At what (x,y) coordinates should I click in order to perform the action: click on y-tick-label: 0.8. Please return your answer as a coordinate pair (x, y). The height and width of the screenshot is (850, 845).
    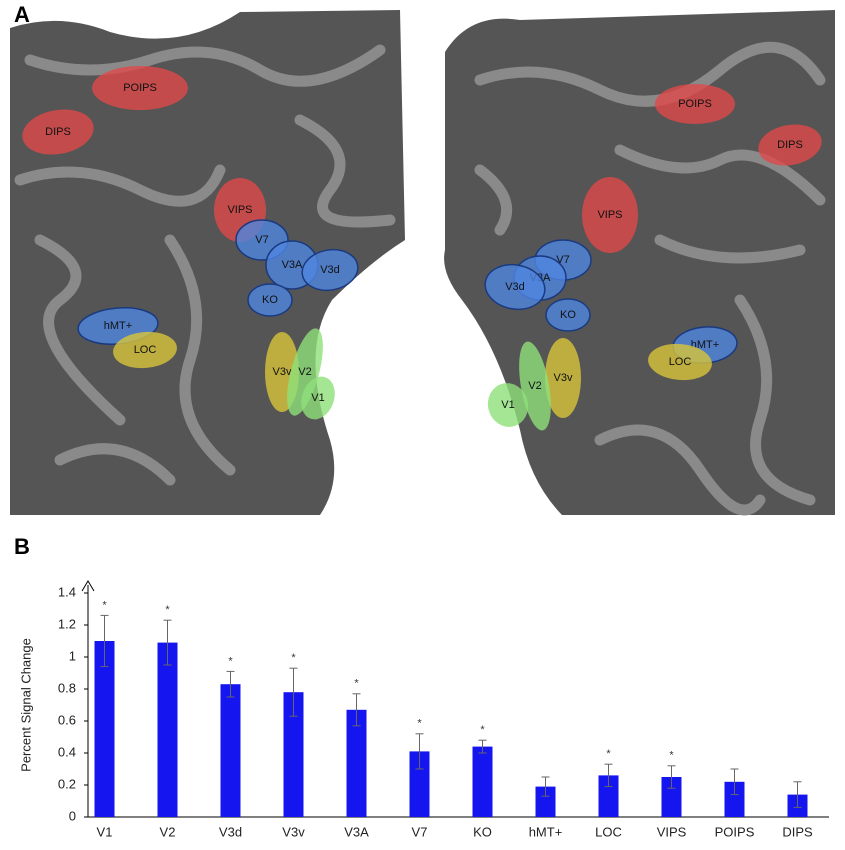
    Looking at the image, I should click on (67, 687).